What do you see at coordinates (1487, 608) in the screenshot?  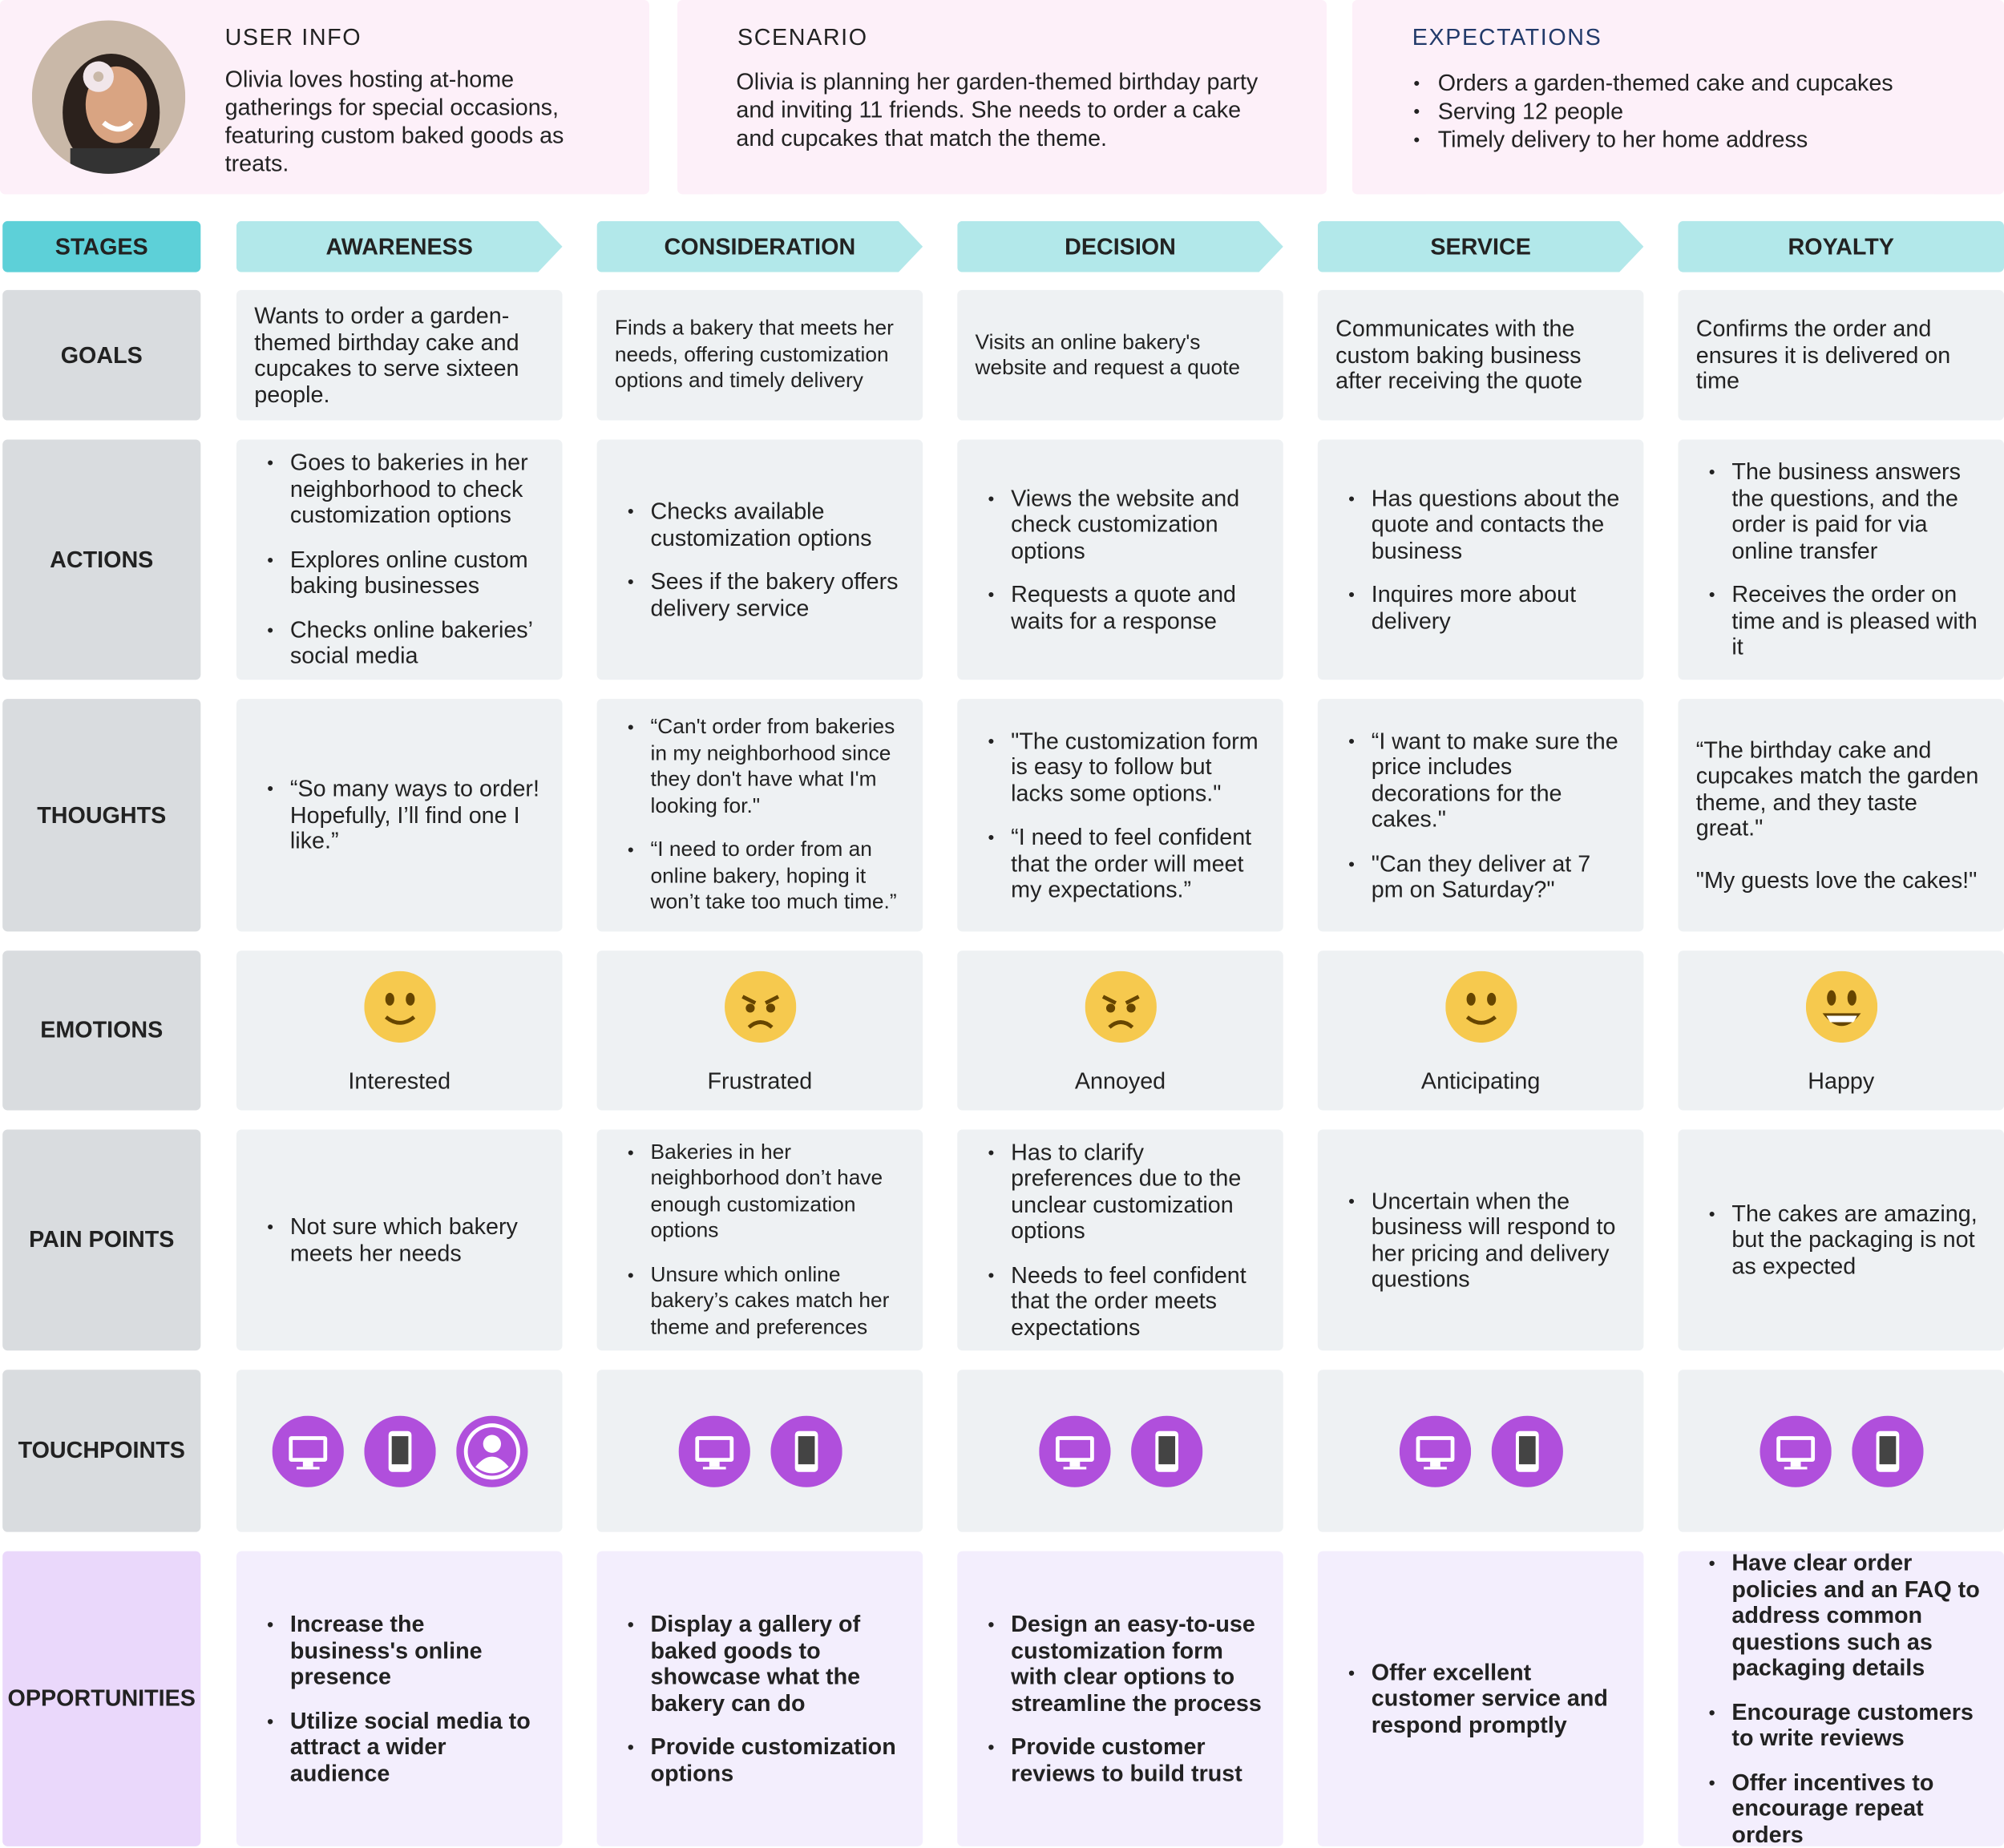 I see `bullet-item: Inquires more about delivery` at bounding box center [1487, 608].